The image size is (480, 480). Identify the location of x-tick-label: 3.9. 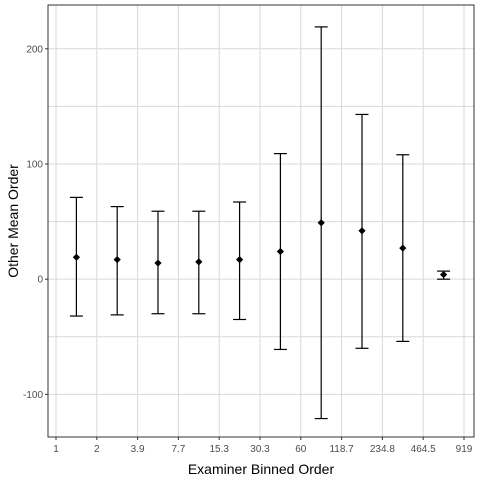
(138, 449).